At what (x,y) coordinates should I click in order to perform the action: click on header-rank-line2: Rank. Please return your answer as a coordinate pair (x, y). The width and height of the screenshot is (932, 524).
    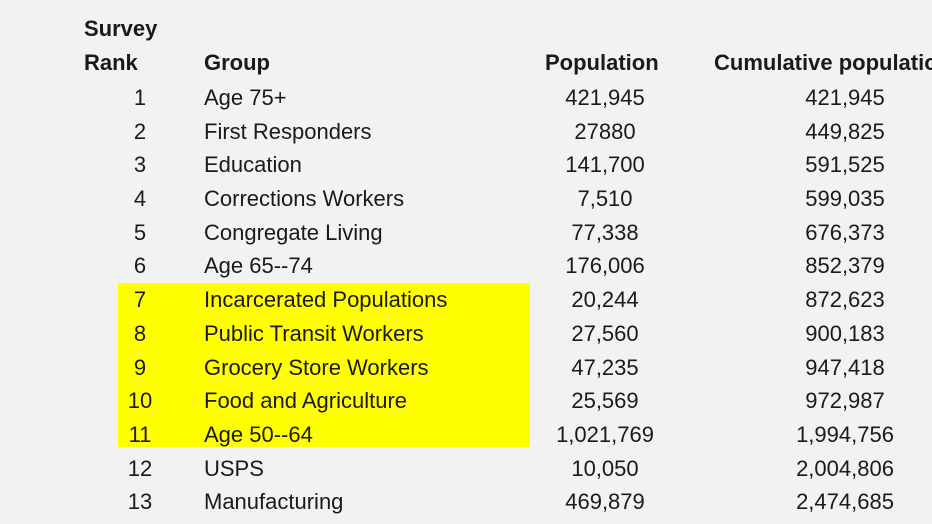
    Looking at the image, I should click on (111, 62).